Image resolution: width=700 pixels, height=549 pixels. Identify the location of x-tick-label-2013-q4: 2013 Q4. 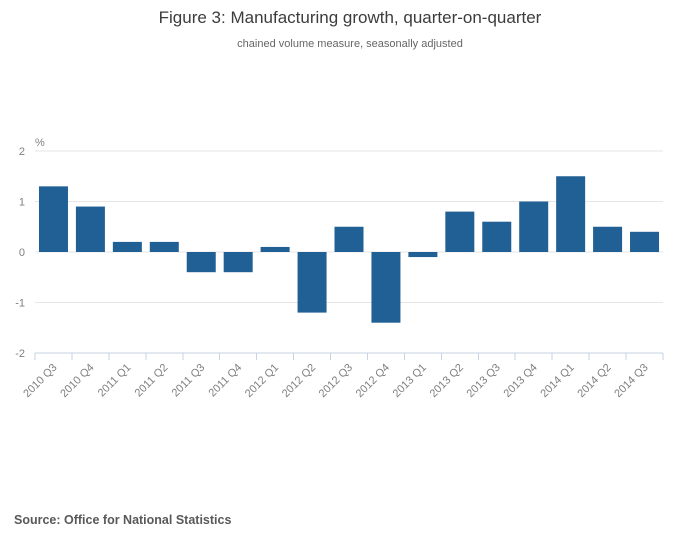
(520, 381).